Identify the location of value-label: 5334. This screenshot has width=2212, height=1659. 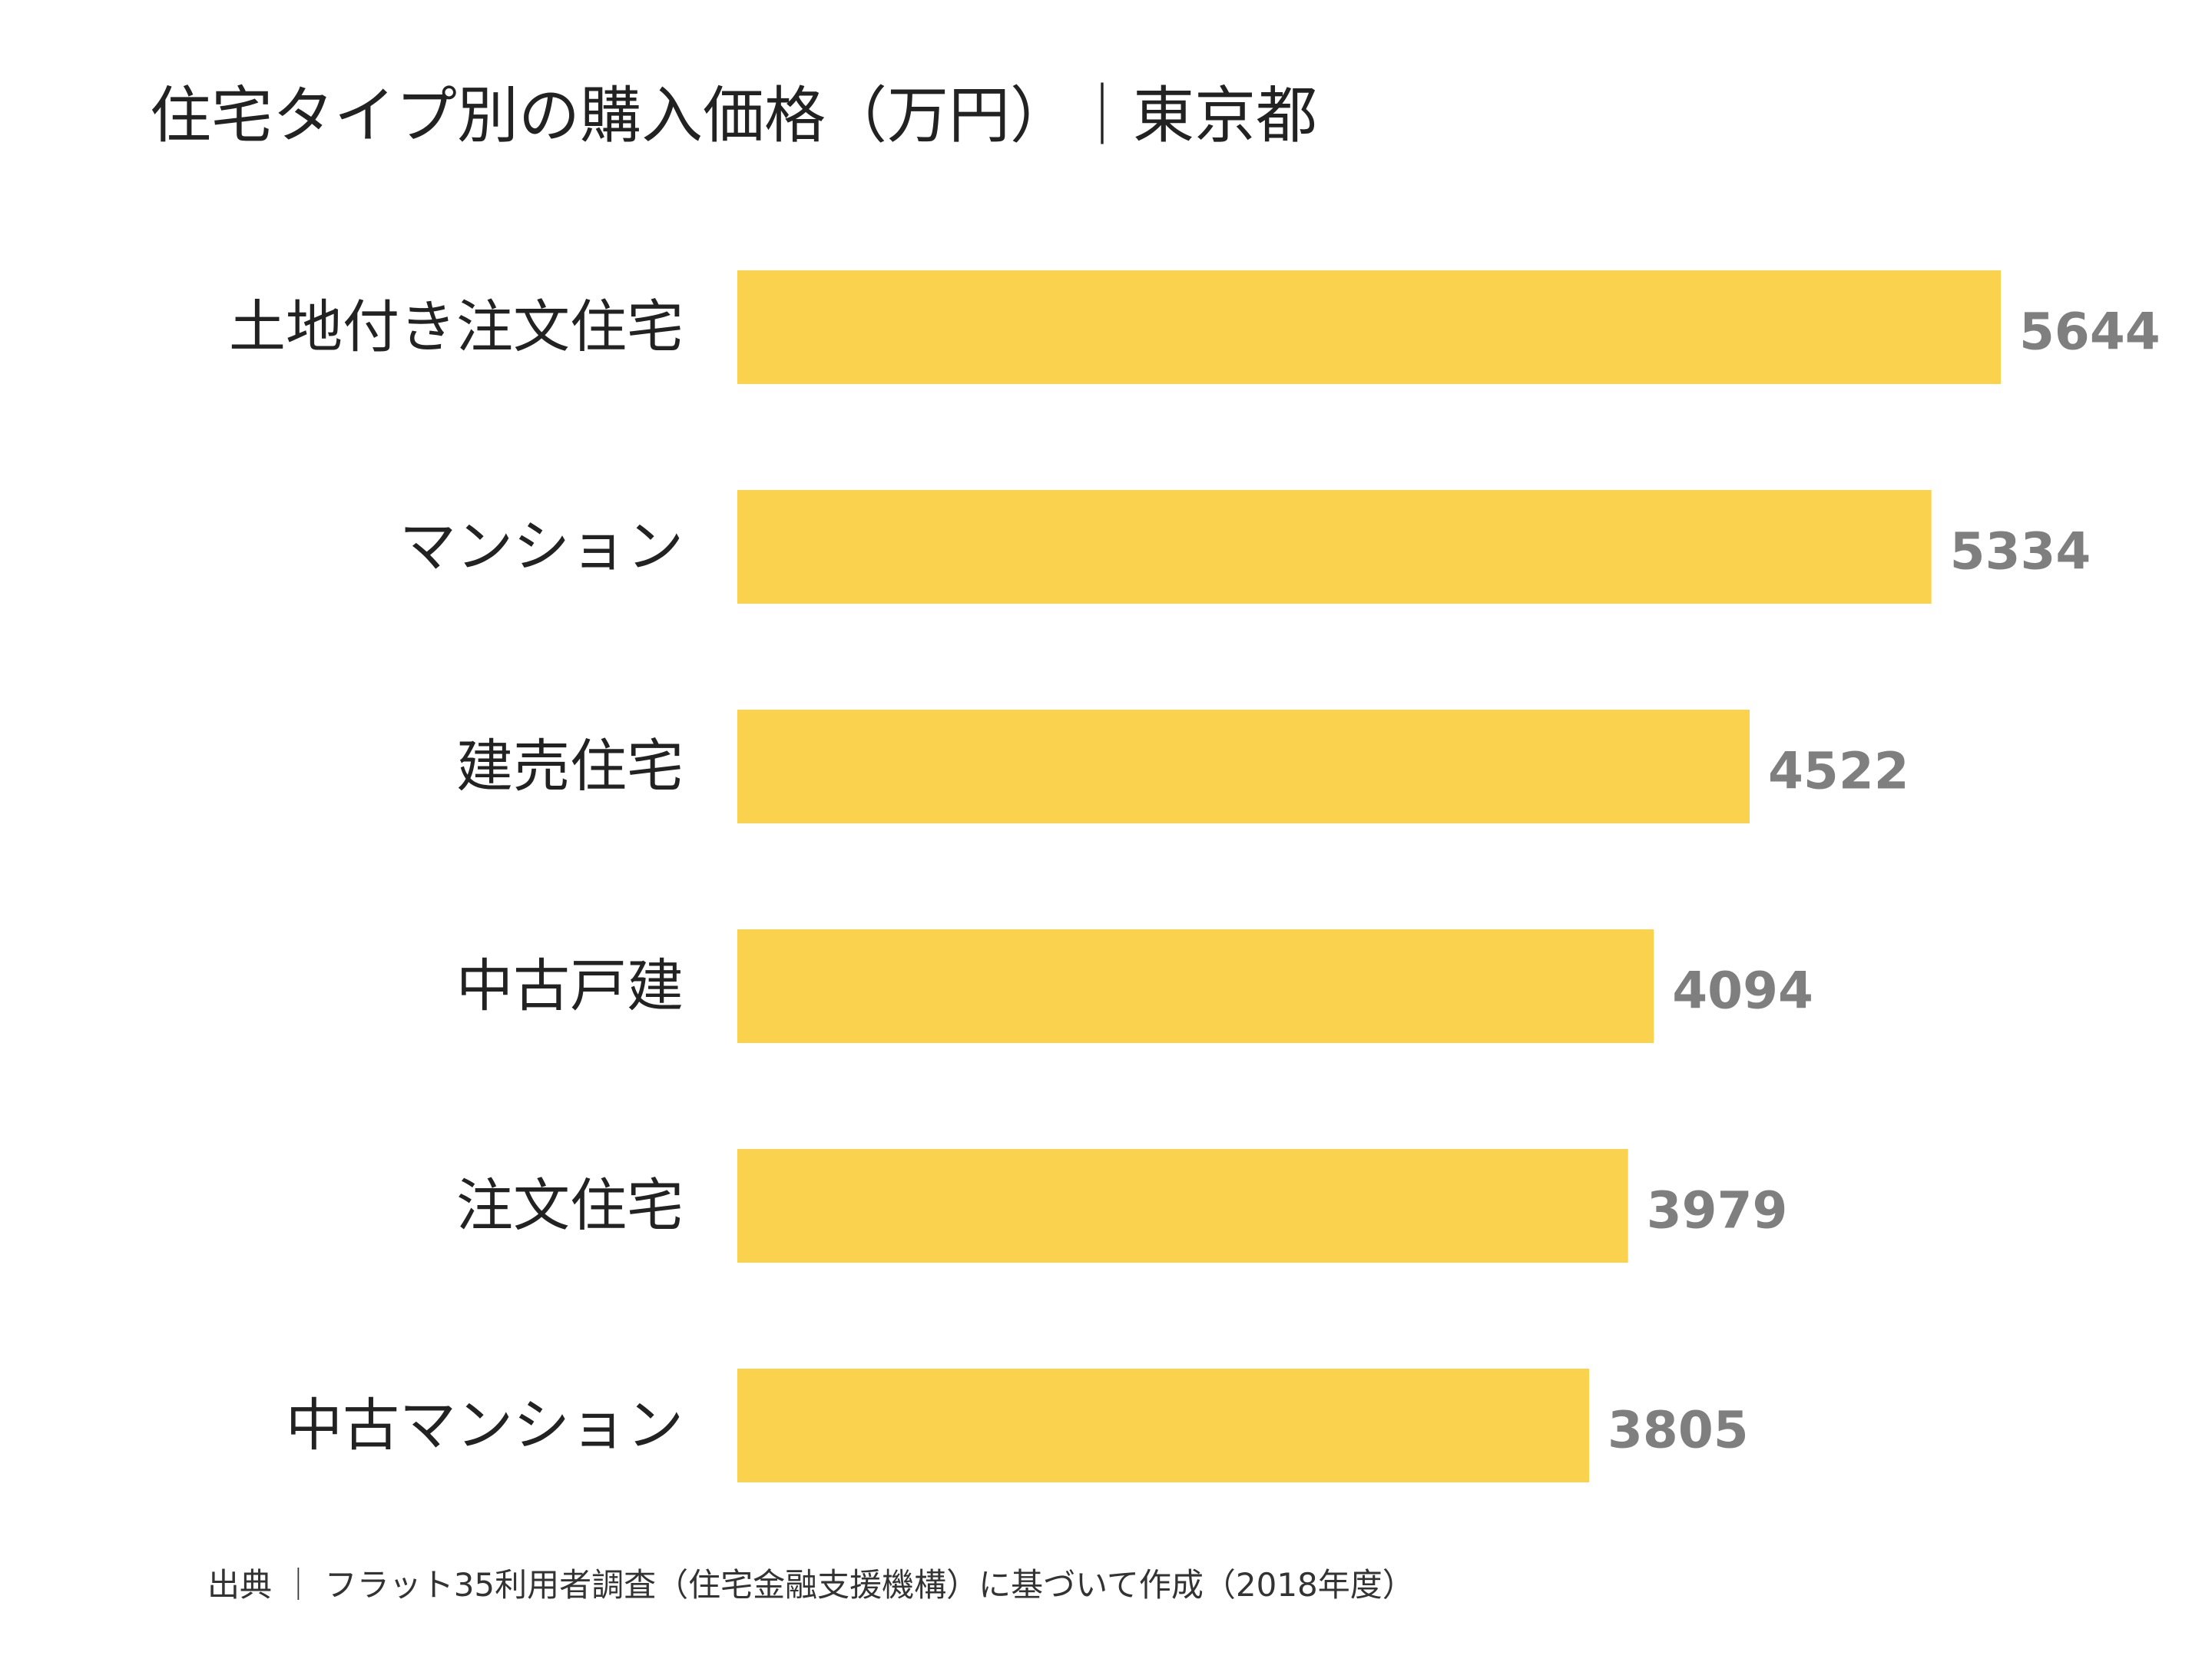
(2021, 551).